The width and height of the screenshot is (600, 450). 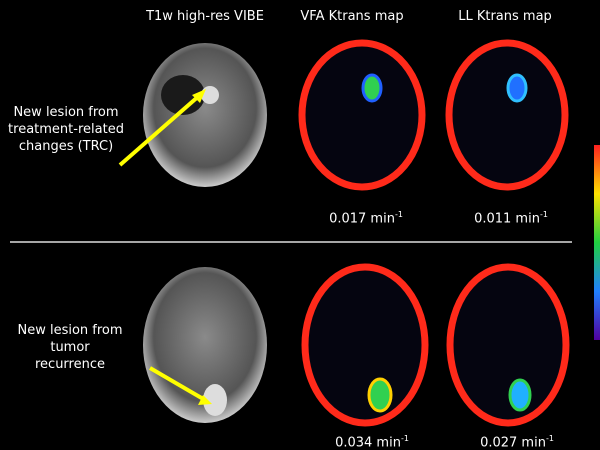 I want to click on annotation-line: tumor, so click(x=70, y=347).